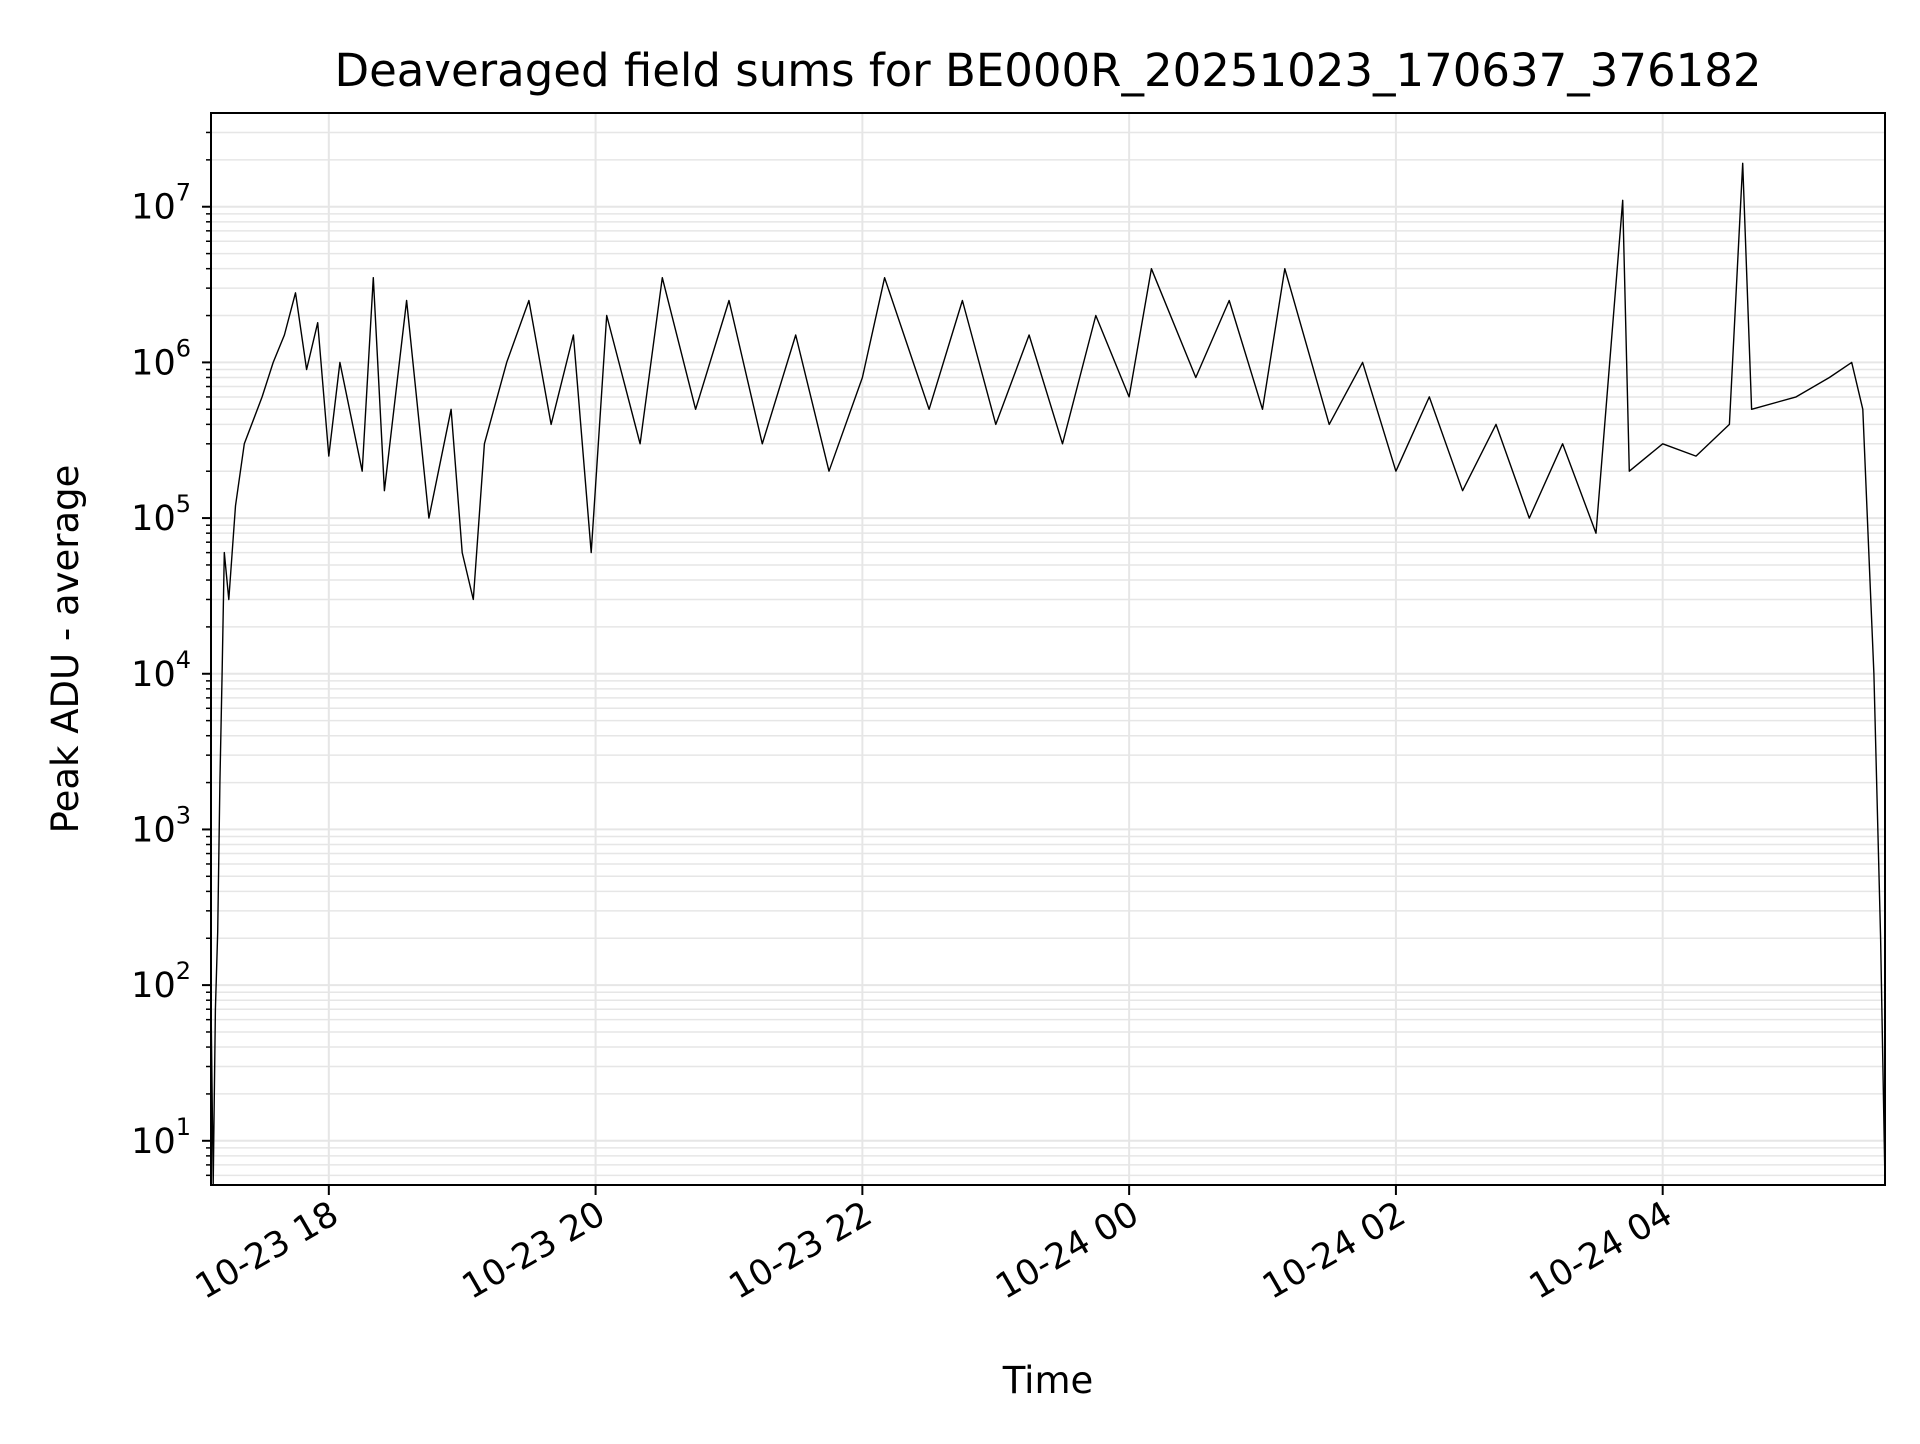 Image resolution: width=1920 pixels, height=1444 pixels. What do you see at coordinates (161, 358) in the screenshot?
I see `y-tick-label: 10⁶` at bounding box center [161, 358].